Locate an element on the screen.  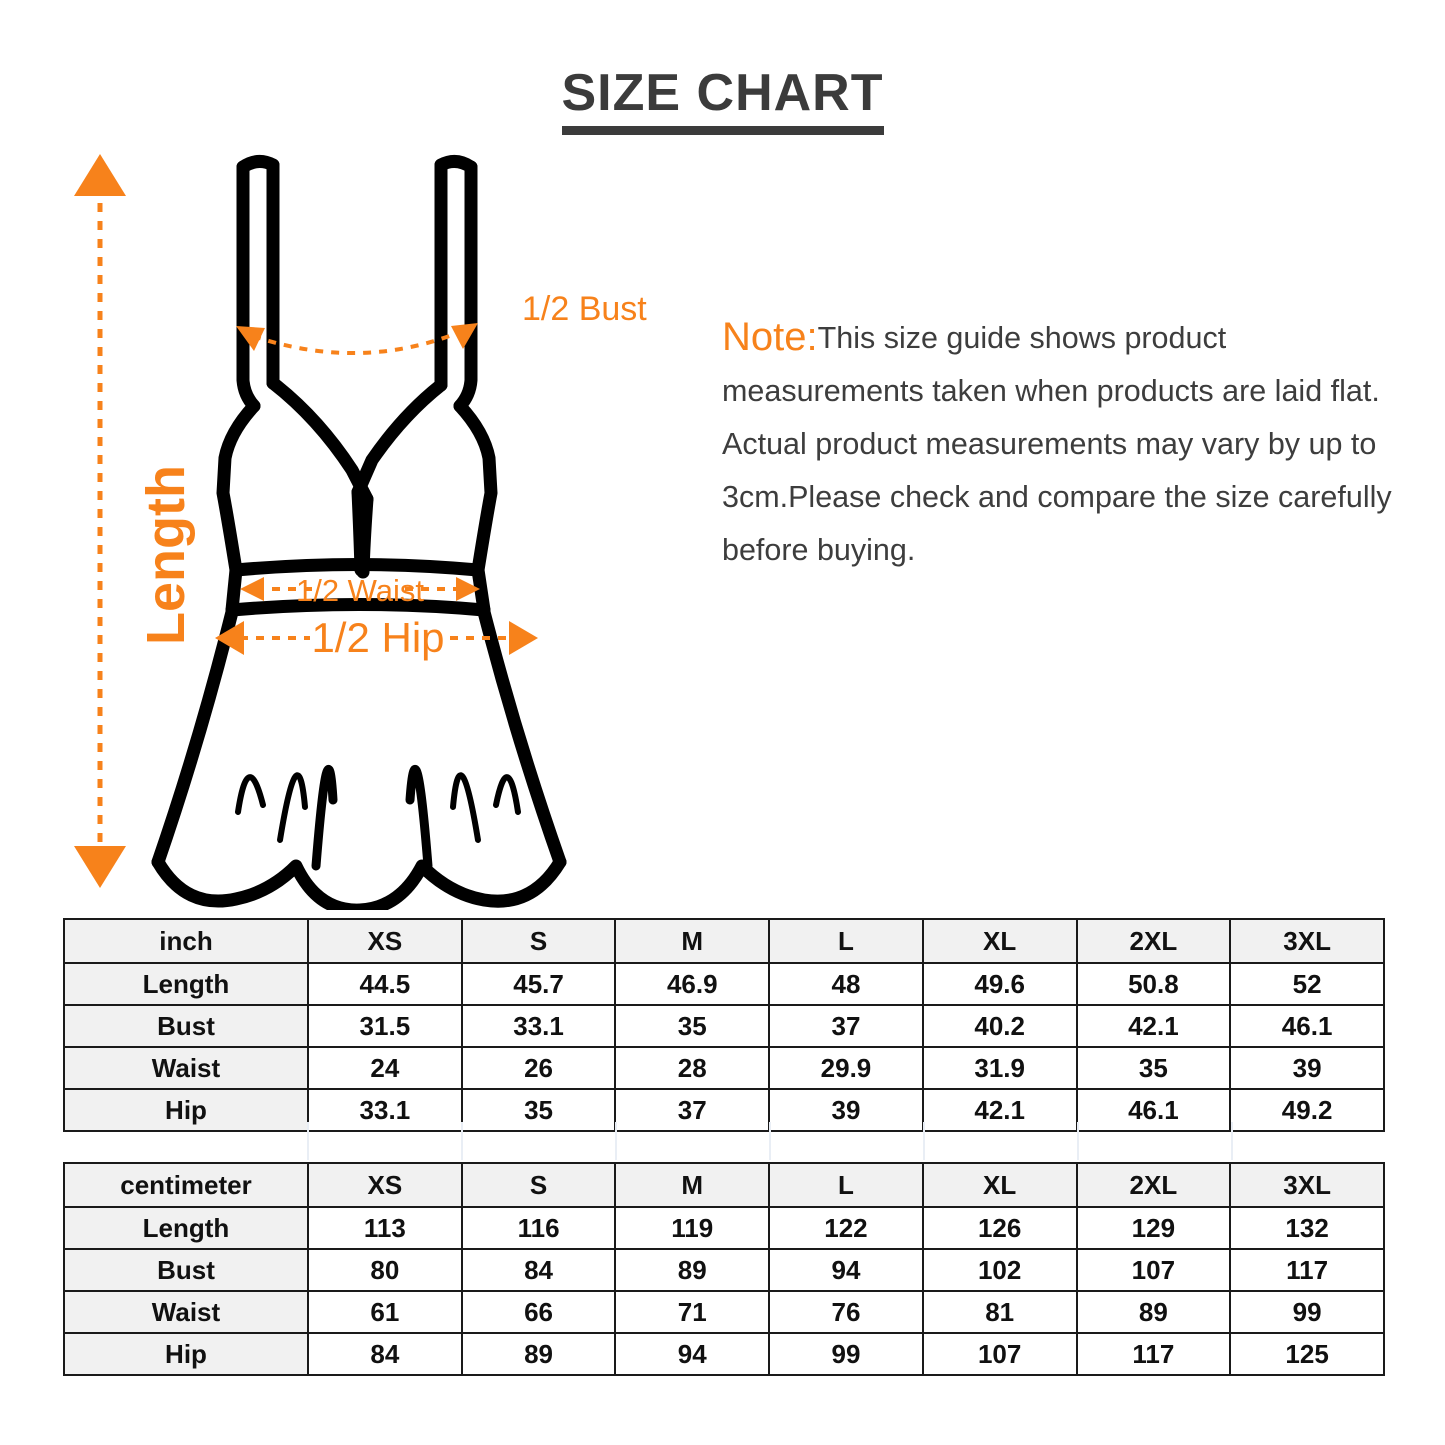
cell: 49.2 is located at coordinates (1307, 1110).